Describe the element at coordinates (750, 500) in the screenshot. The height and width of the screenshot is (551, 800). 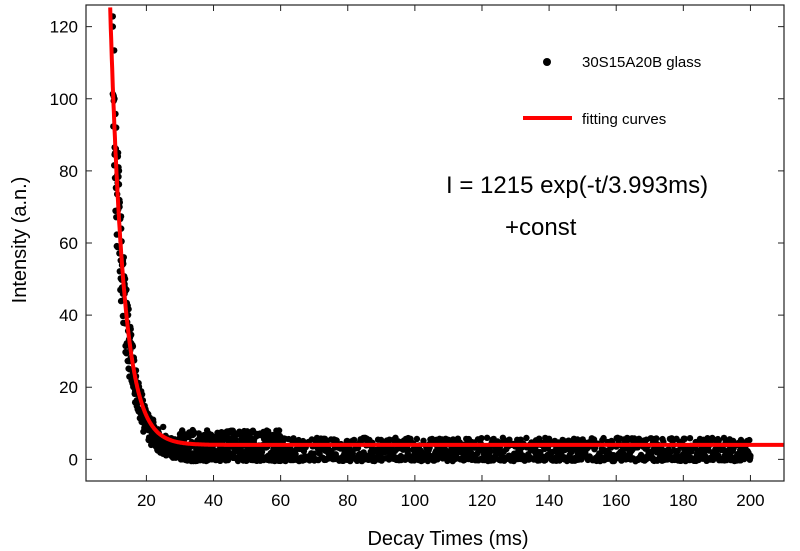
I see `x-tick-label: 200` at that location.